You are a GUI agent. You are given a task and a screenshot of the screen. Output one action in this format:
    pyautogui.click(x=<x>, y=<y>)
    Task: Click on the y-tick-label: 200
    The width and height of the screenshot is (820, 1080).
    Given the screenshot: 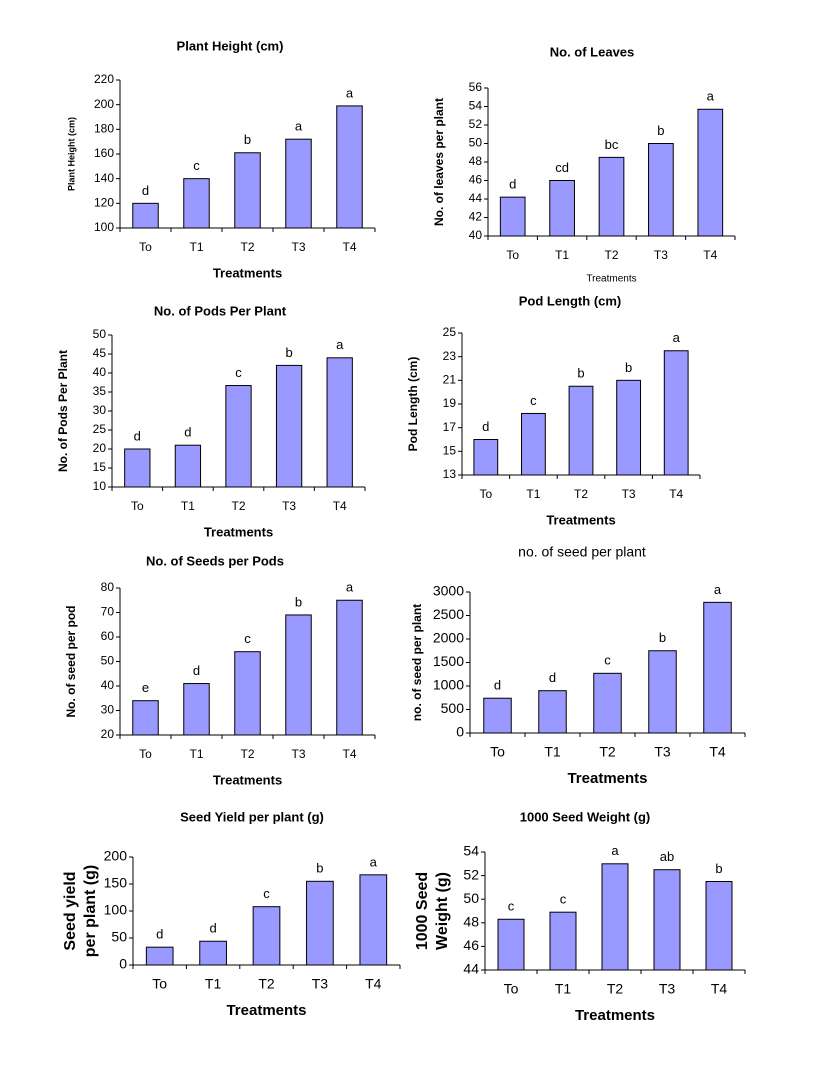 What is the action you would take?
    pyautogui.click(x=116, y=856)
    